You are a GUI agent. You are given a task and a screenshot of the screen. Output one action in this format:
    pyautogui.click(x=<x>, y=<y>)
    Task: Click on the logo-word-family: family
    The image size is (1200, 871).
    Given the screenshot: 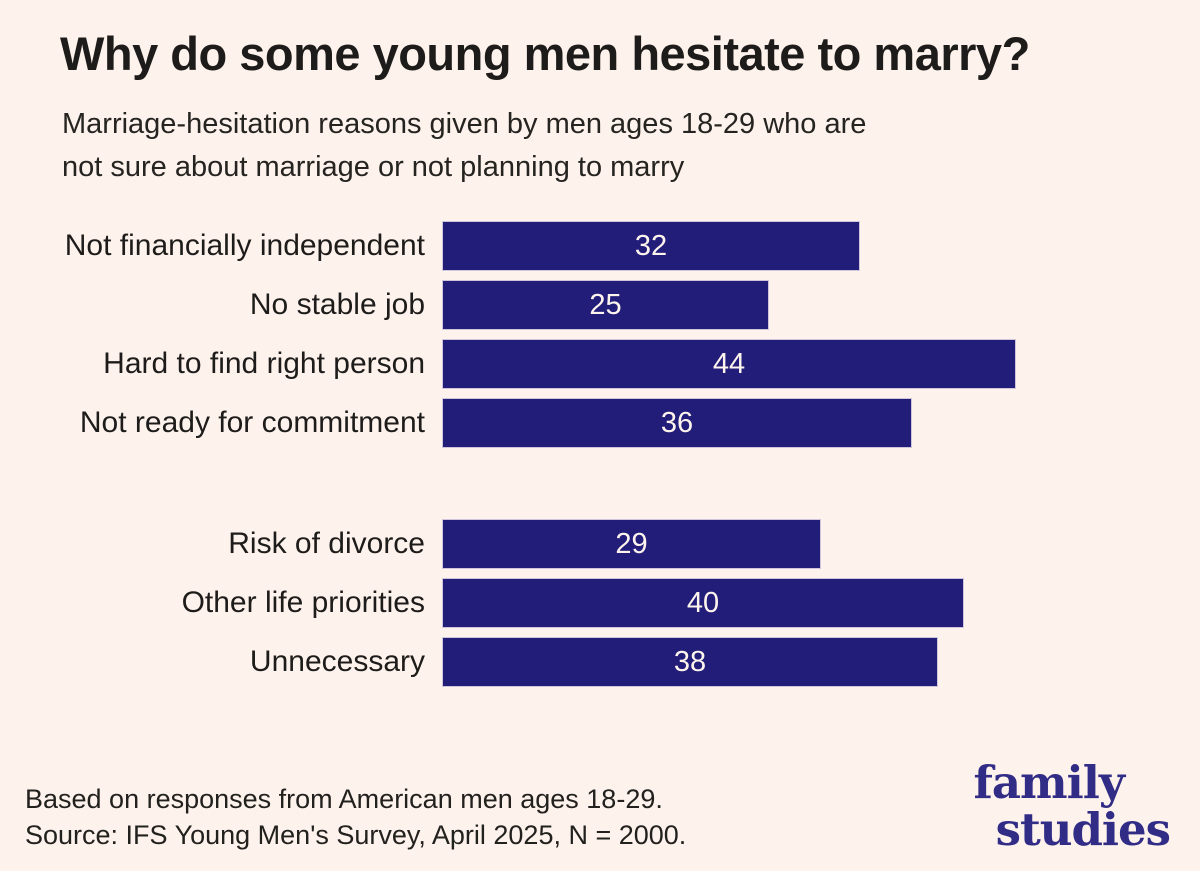 What is the action you would take?
    pyautogui.click(x=1049, y=782)
    